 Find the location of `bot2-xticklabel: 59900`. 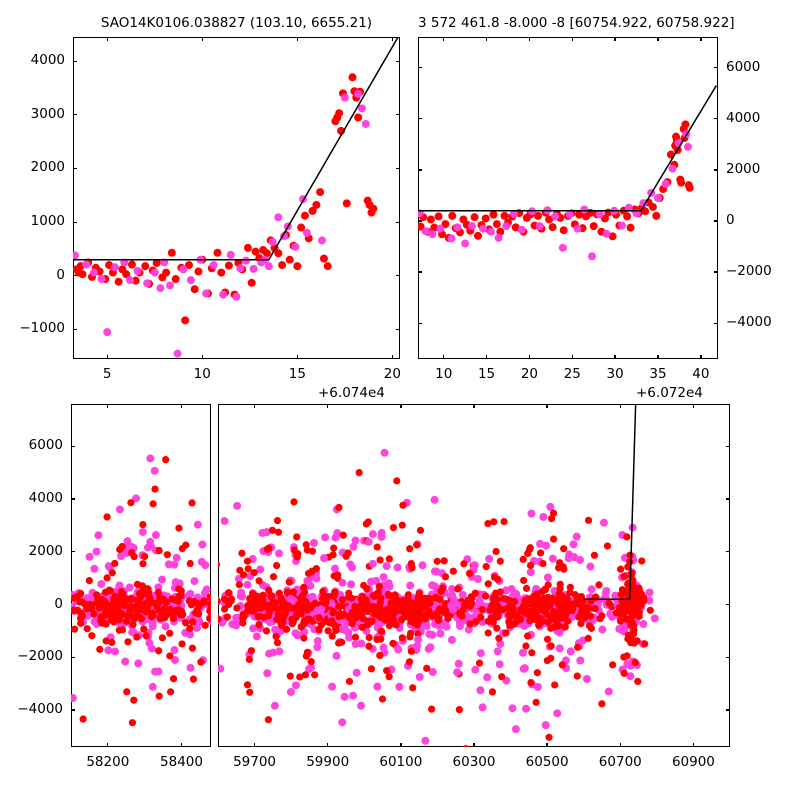

bot2-xticklabel: 59900 is located at coordinates (328, 762).